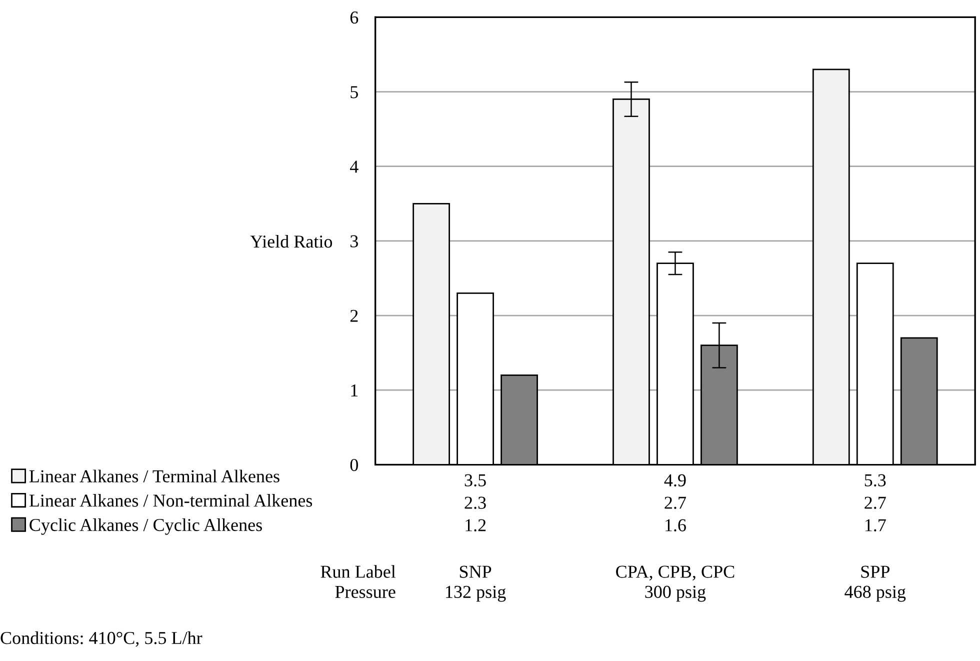 Image resolution: width=980 pixels, height=661 pixels. I want to click on y-tick-label: 4, so click(354, 166).